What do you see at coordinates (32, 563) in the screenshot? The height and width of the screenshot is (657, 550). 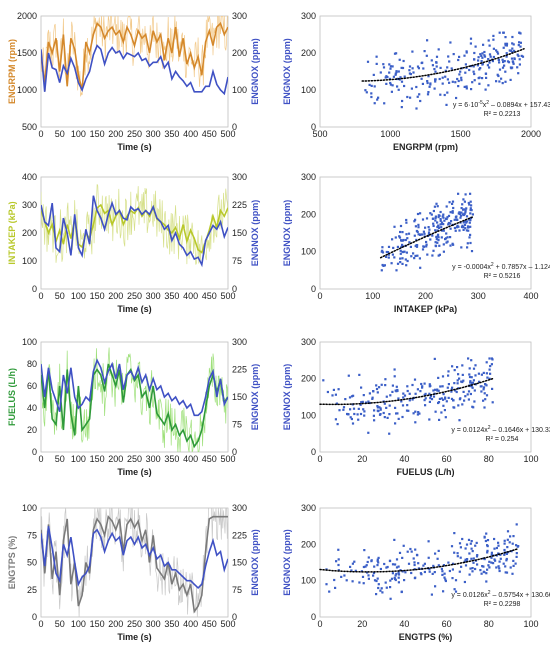 I see `y-tick-label: 50` at bounding box center [32, 563].